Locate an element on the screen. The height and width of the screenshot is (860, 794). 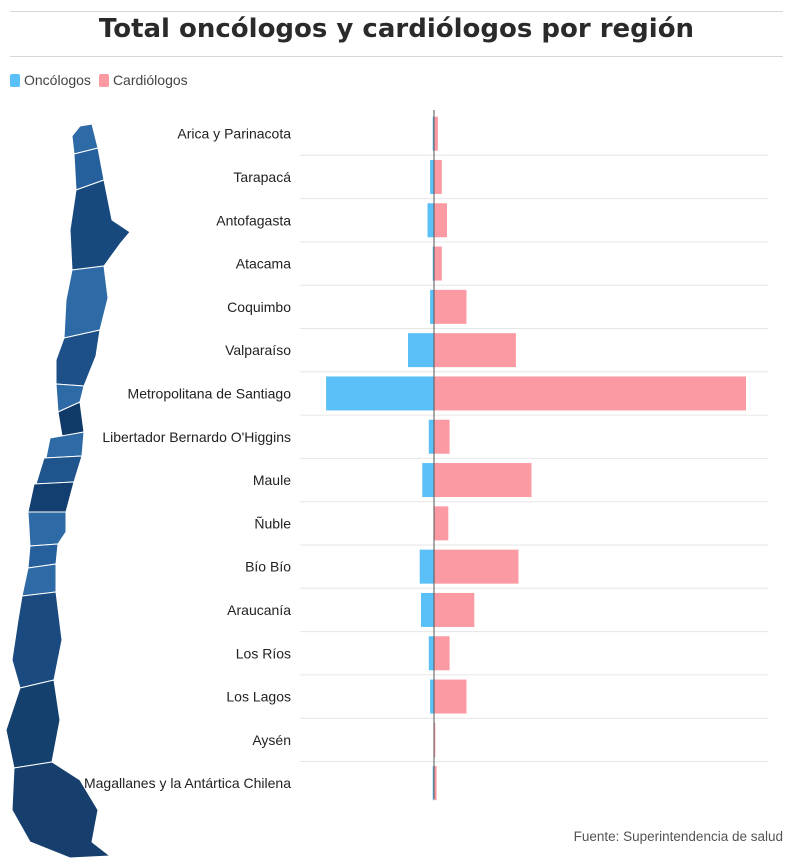
category-label: Atacama is located at coordinates (263, 264).